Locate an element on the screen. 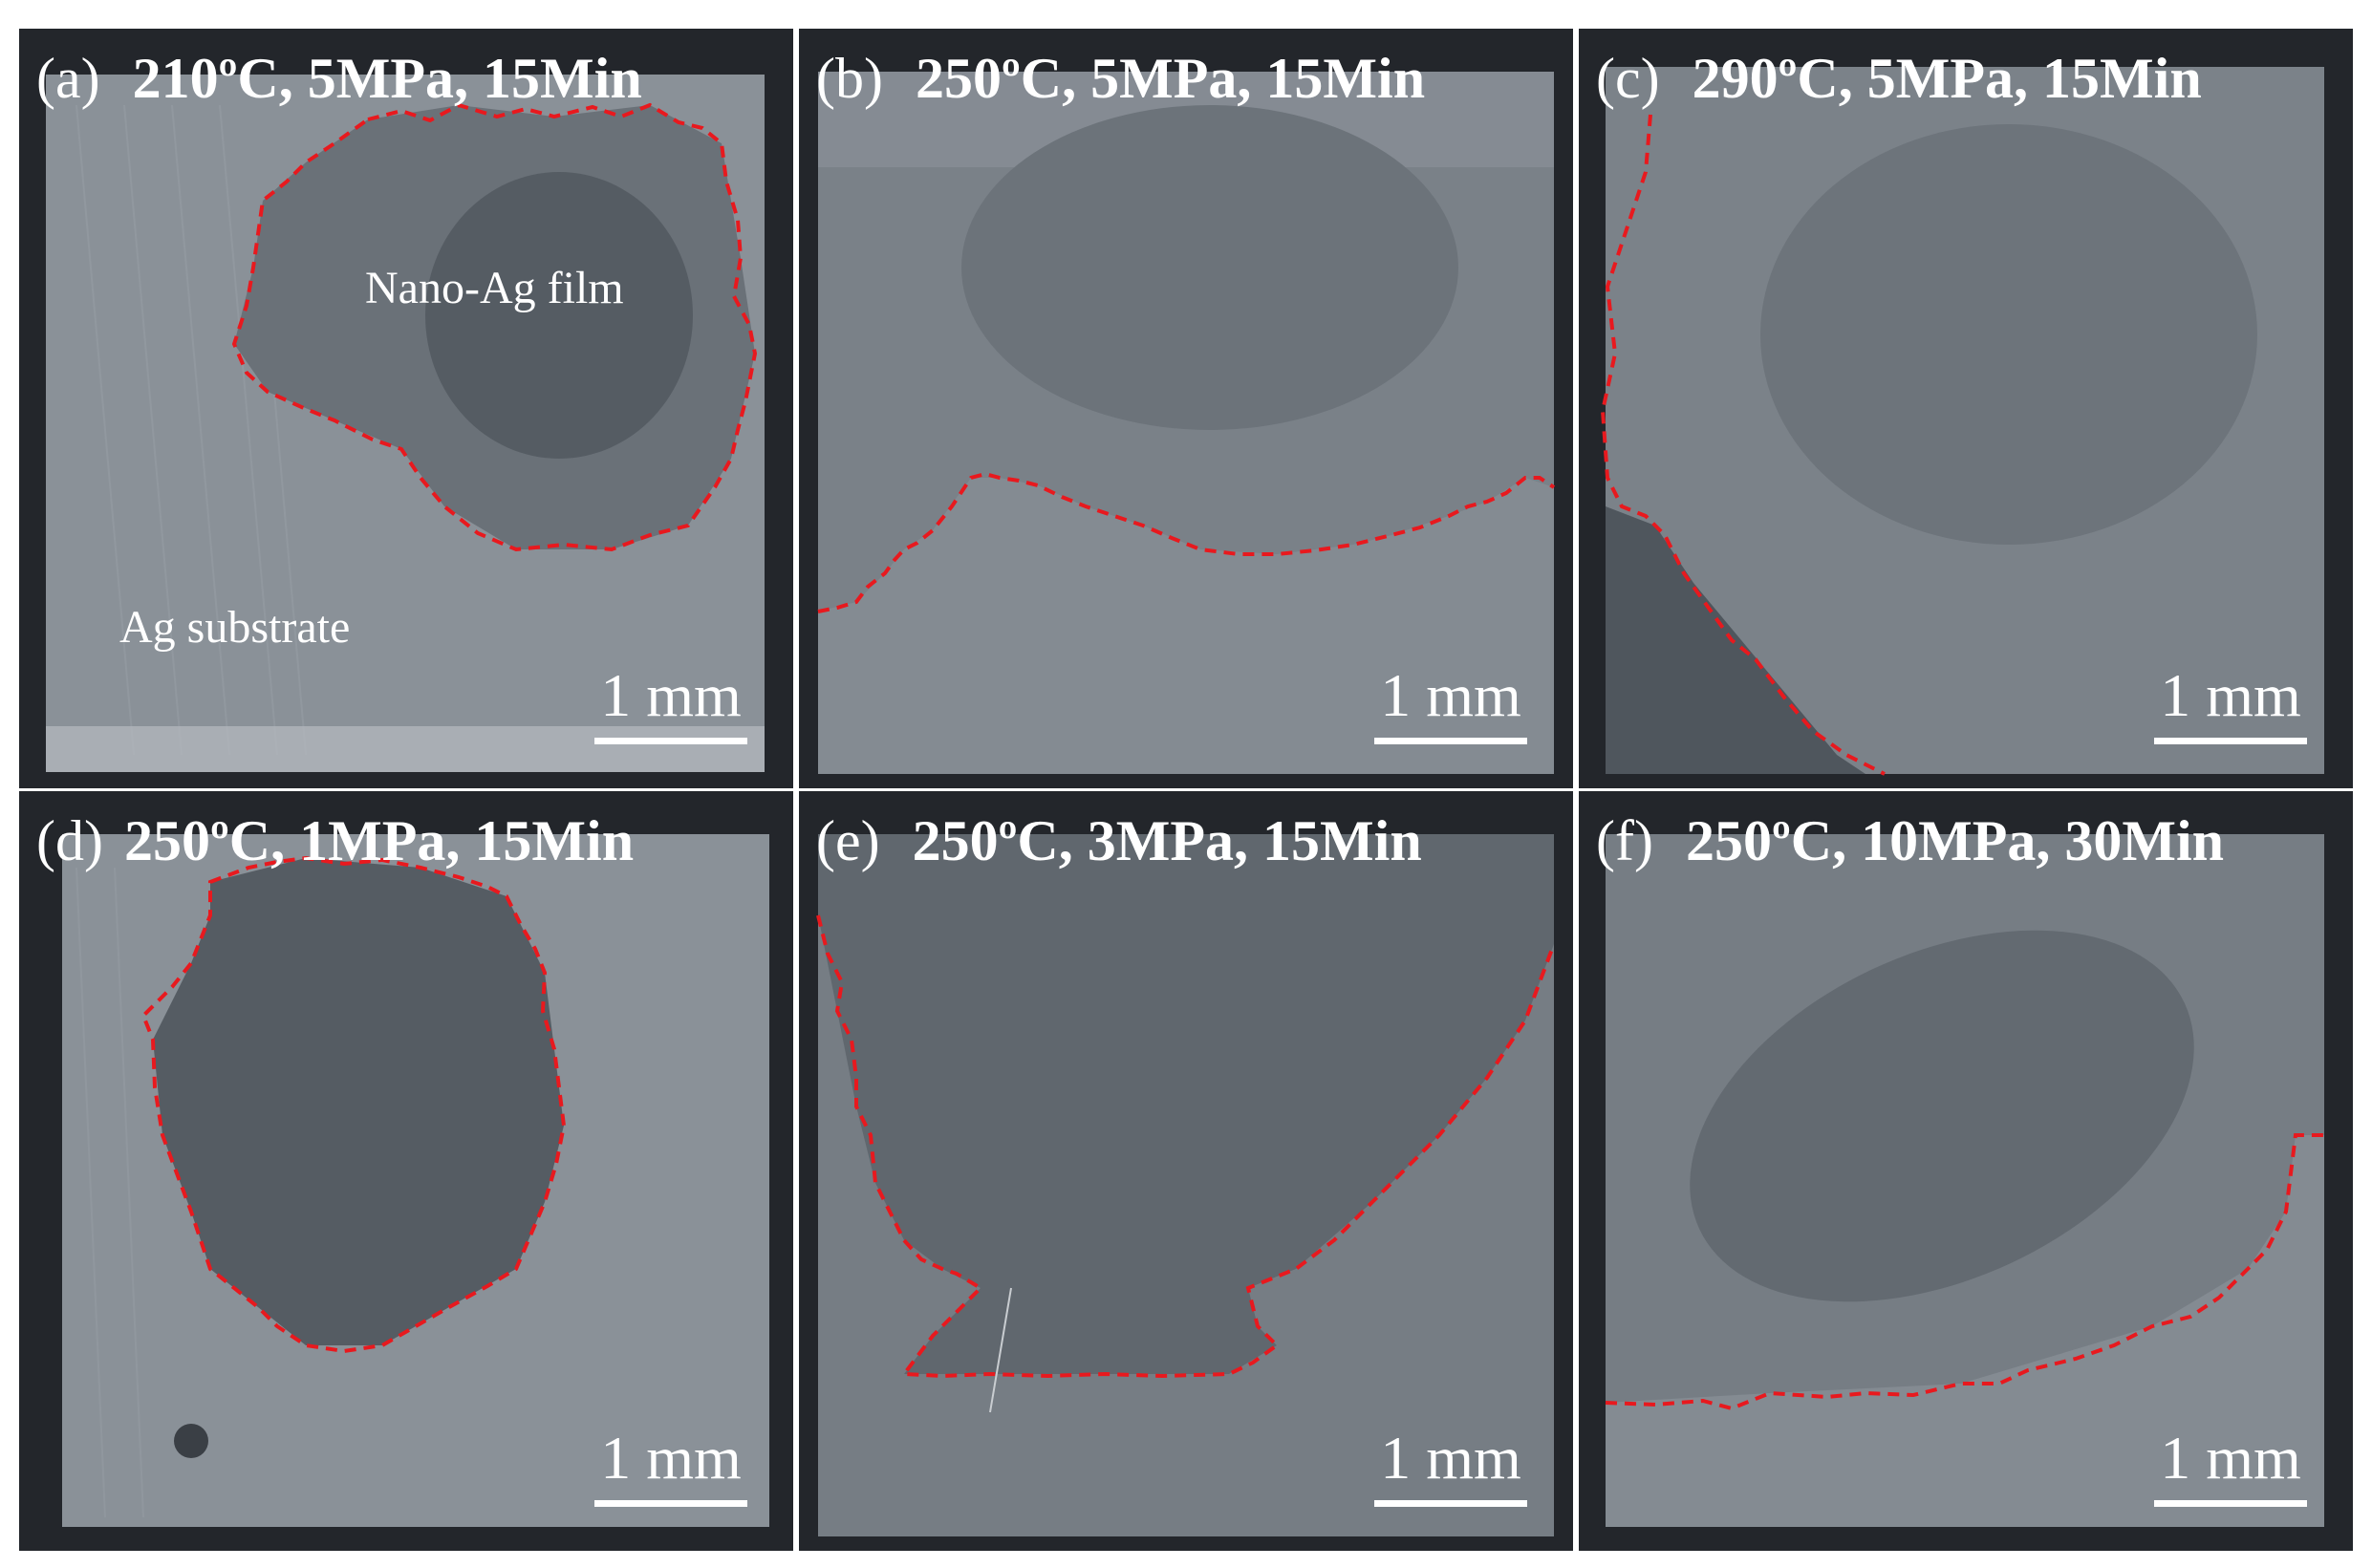 The height and width of the screenshot is (1568, 2372). panel-label-b: (b) 250ºC, 5MPa, 15Min is located at coordinates (1120, 79).